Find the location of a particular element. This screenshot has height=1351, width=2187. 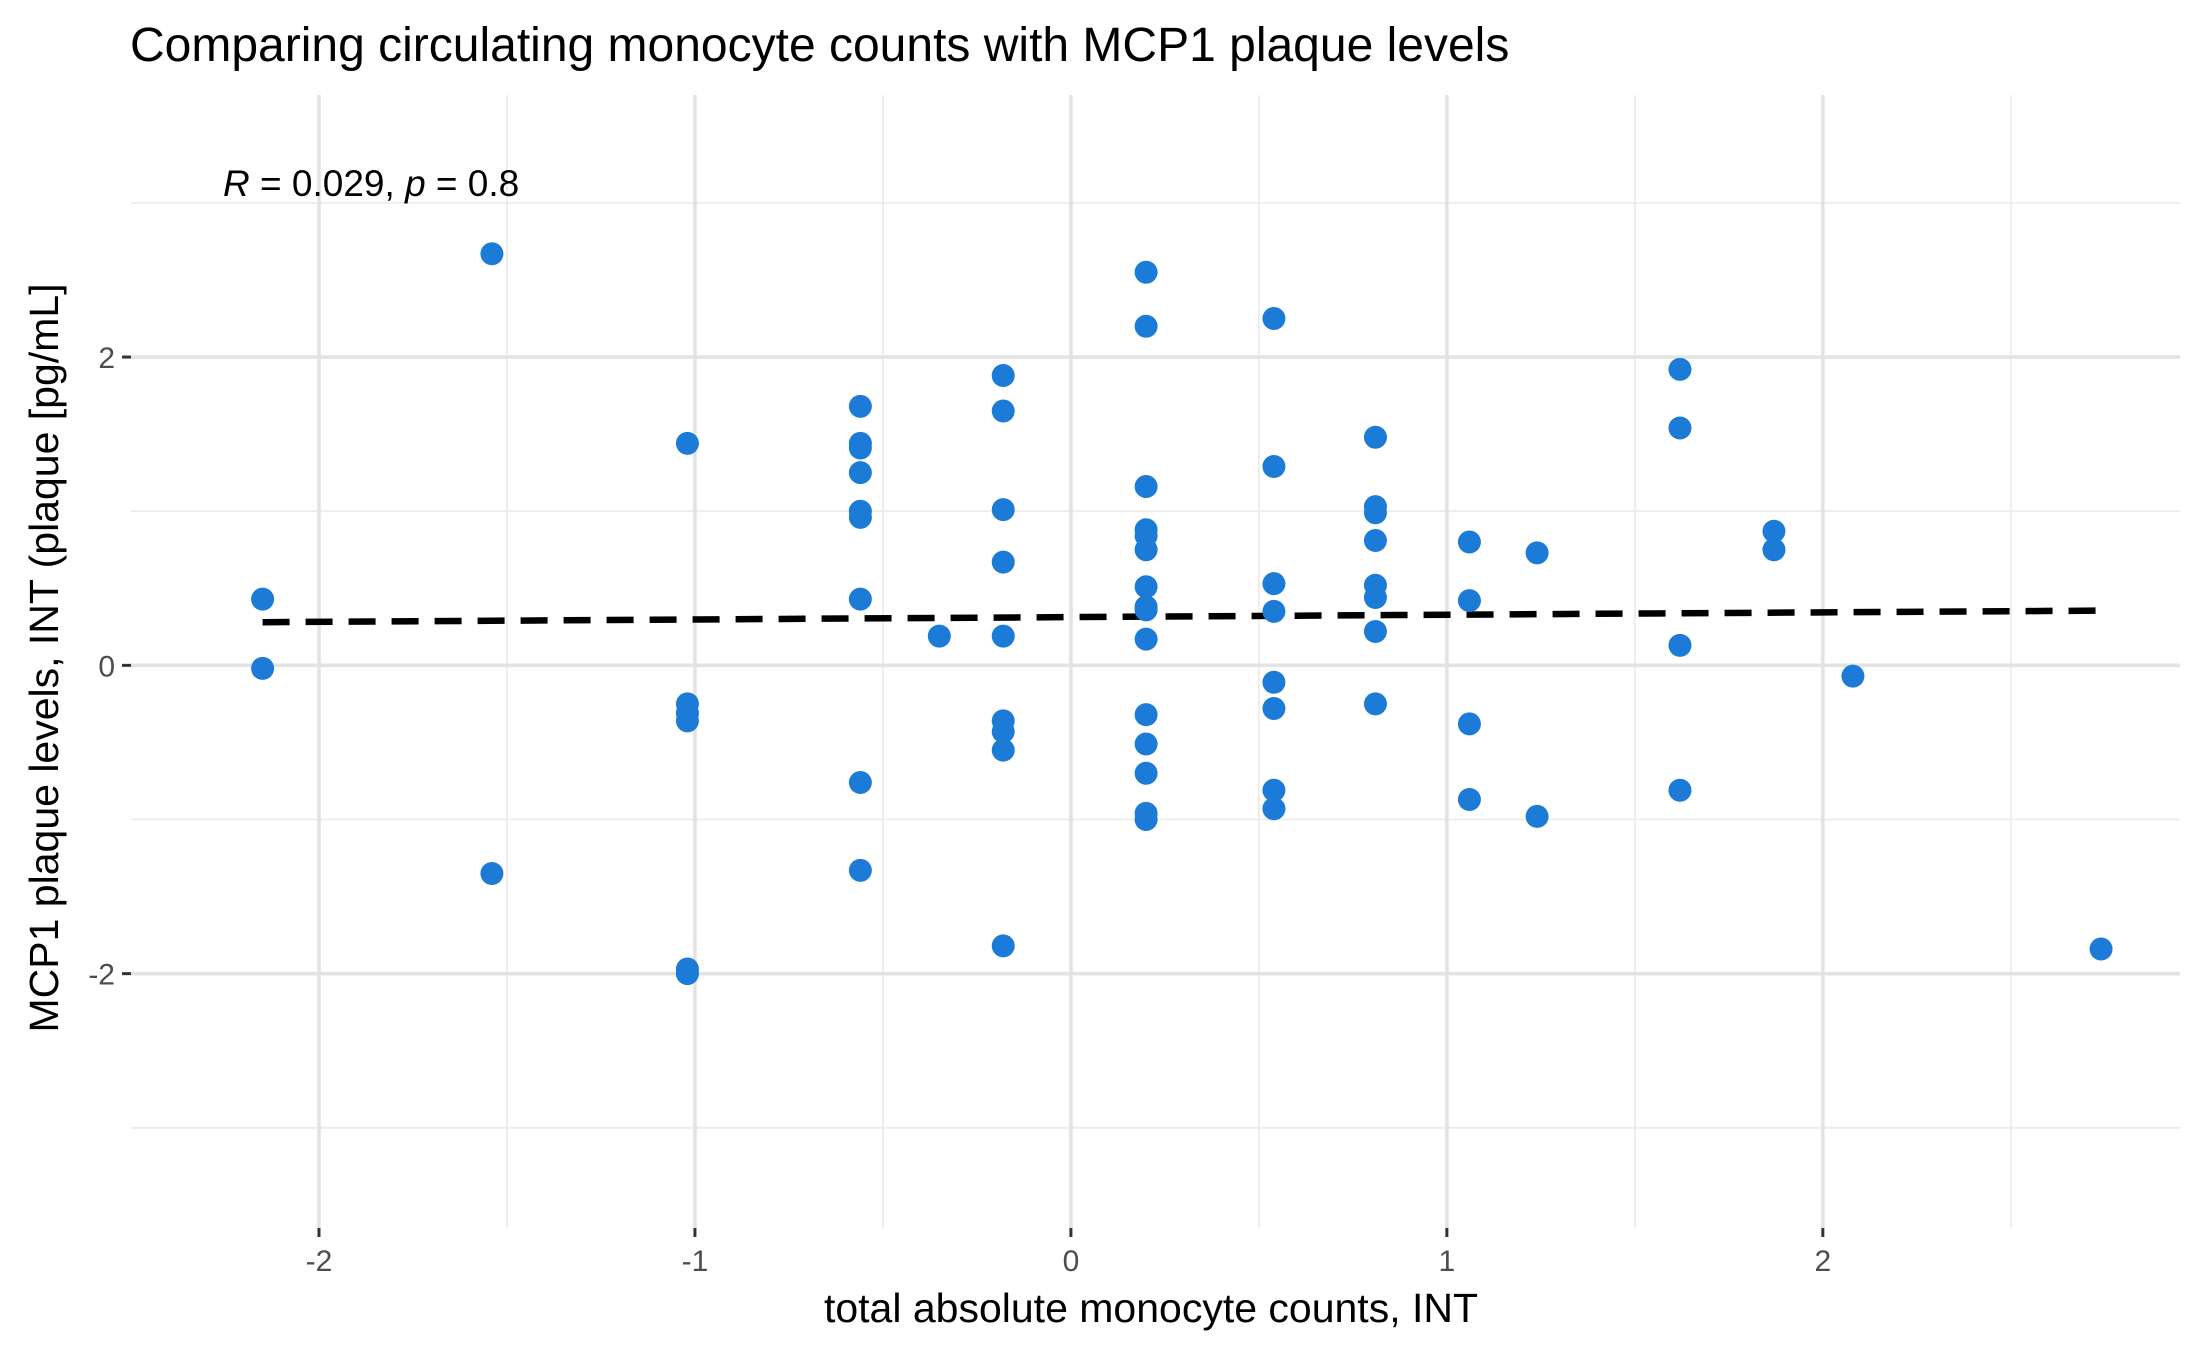

p-value: = 0.8 is located at coordinates (473, 183).